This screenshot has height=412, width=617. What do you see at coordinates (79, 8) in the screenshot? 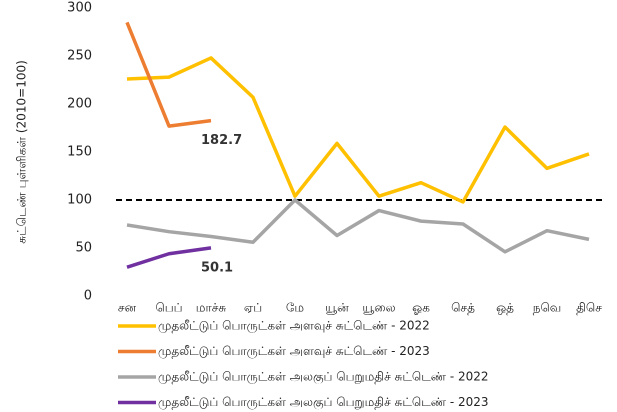
I see `y-tick-label: 300` at bounding box center [79, 8].